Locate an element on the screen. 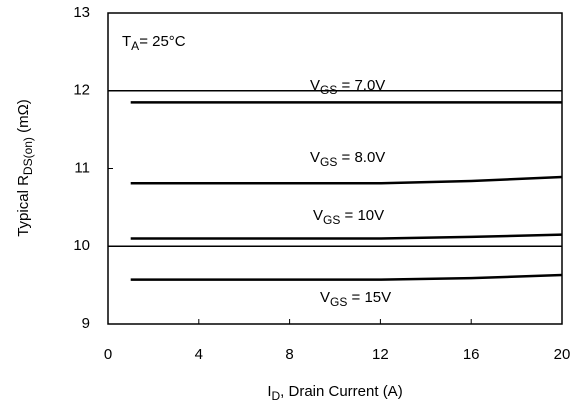 The height and width of the screenshot is (406, 582). y-tick-label: 13 is located at coordinates (81, 12).